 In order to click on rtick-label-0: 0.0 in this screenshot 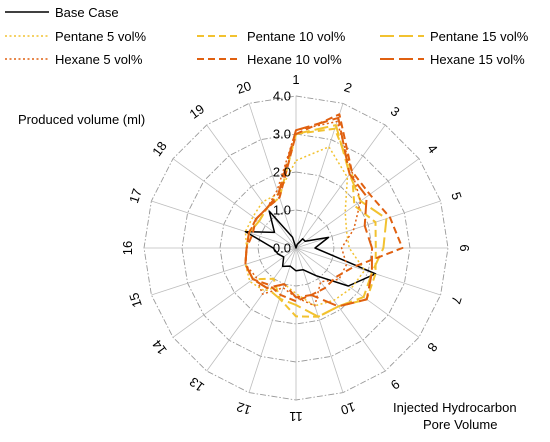, I will do `click(282, 248)`.